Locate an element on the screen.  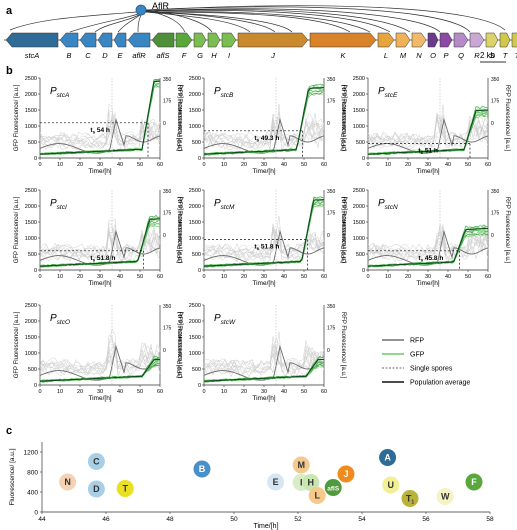
onset-label: ts 45.8 h is located at coordinates (430, 259).